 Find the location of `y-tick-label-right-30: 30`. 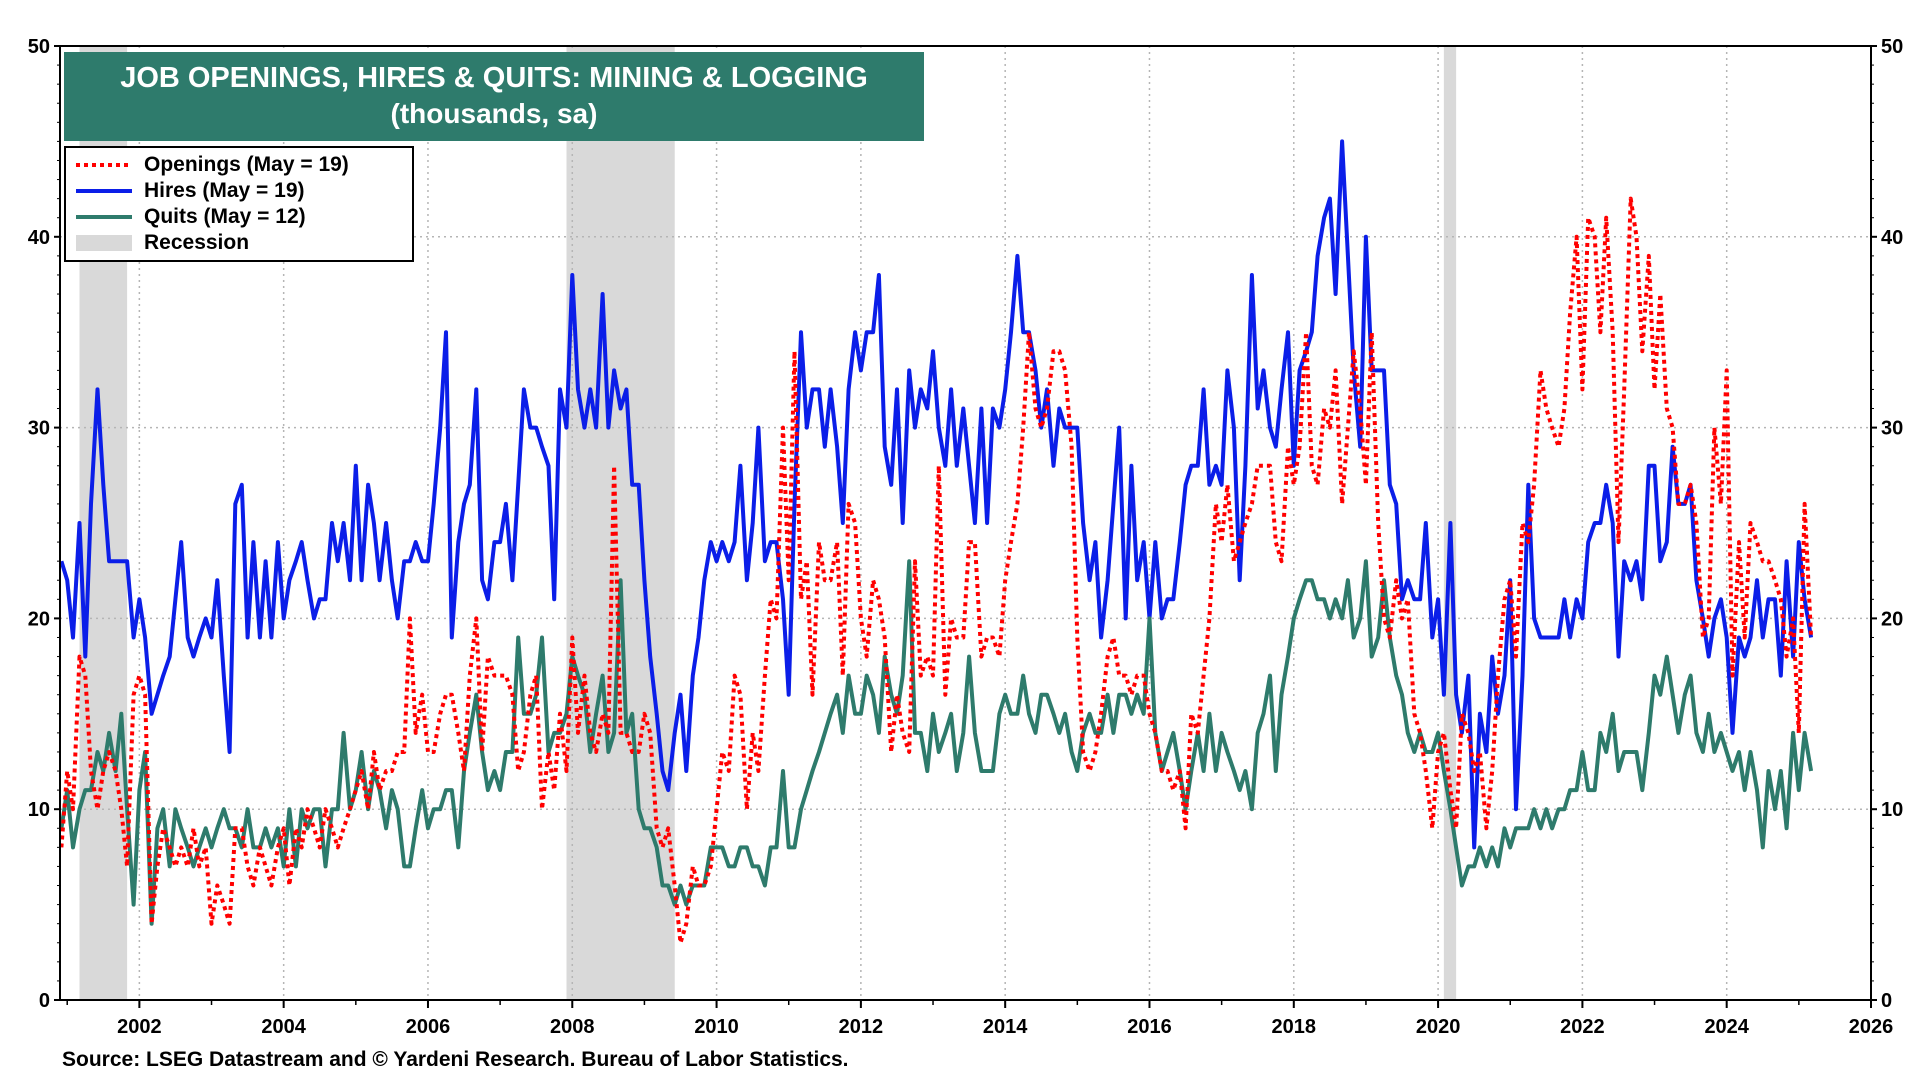

y-tick-label-right-30: 30 is located at coordinates (1892, 429).